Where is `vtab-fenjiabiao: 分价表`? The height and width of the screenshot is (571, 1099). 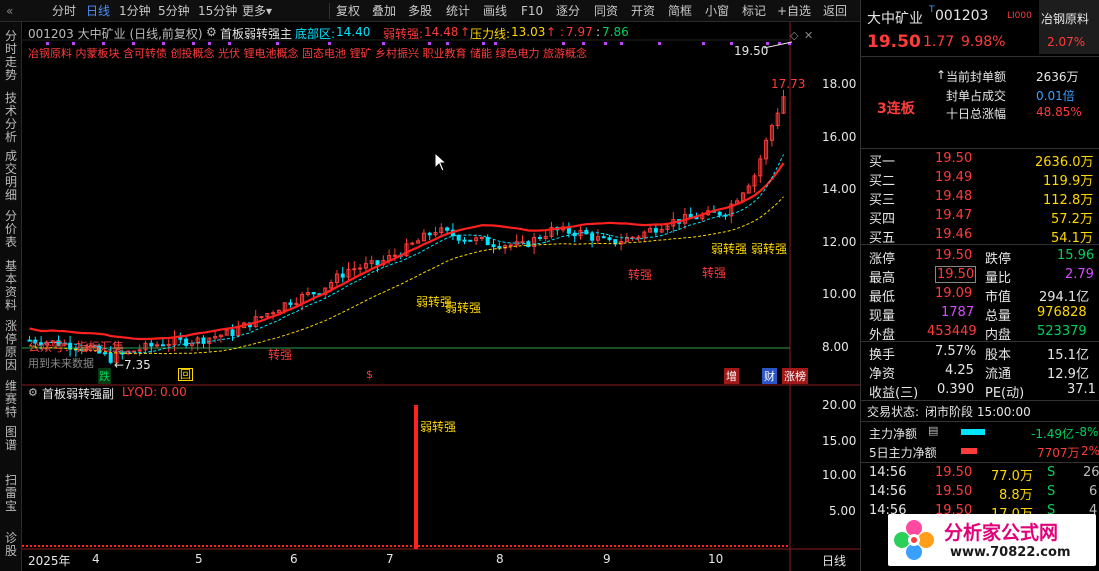
vtab-fenjiabiao: 分价表 is located at coordinates (10, 229).